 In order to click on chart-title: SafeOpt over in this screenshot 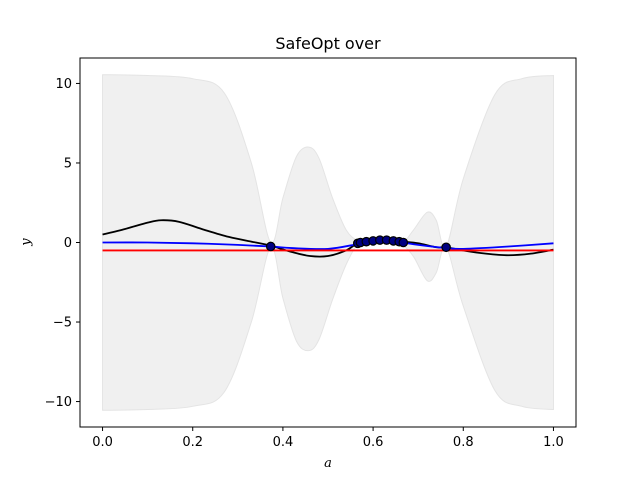, I will do `click(328, 43)`.